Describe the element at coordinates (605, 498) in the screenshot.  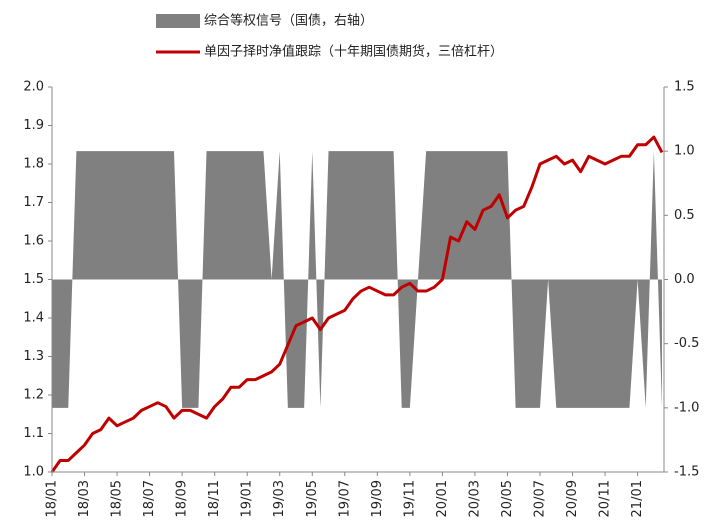
I see `x-tick-label: 20/11` at that location.